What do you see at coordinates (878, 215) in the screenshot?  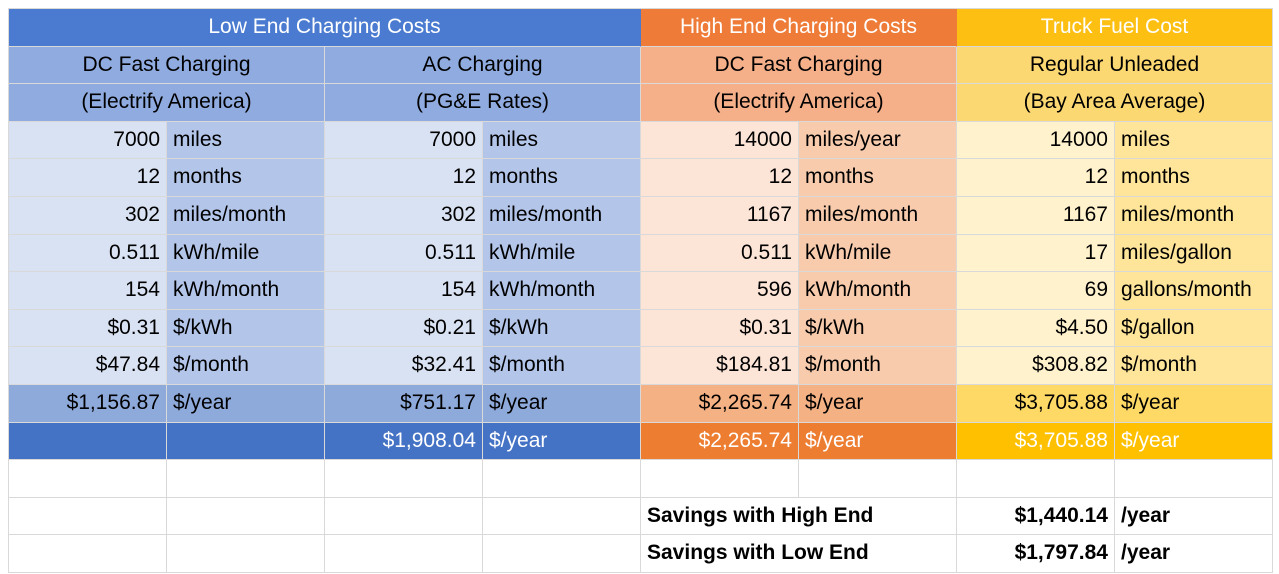 I see `high-dc-unit: miles/month` at bounding box center [878, 215].